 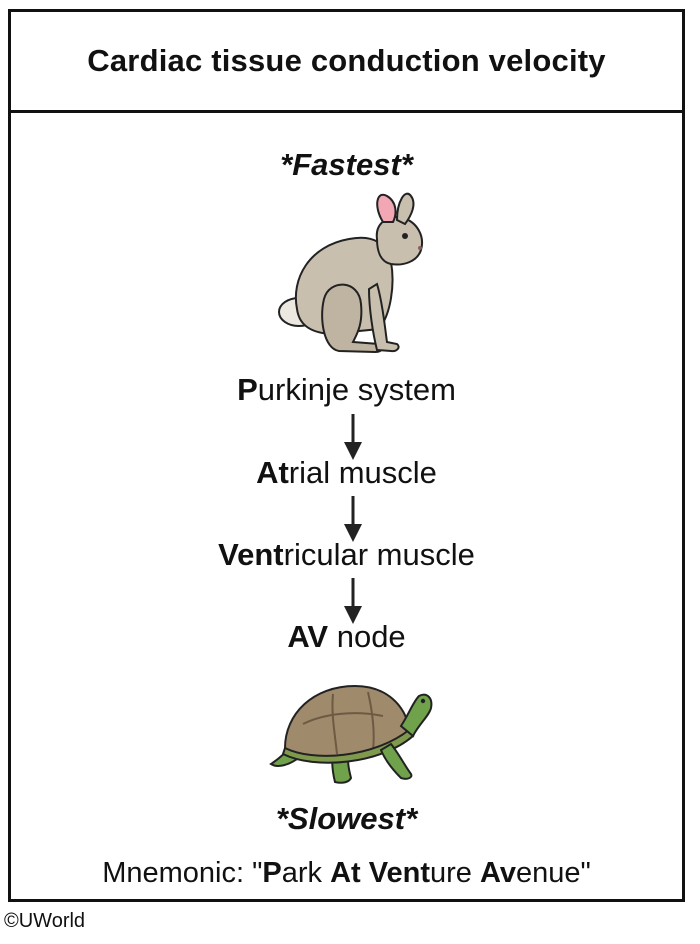 I want to click on sequence-item-atrial: Atrial muscle, so click(x=346, y=473).